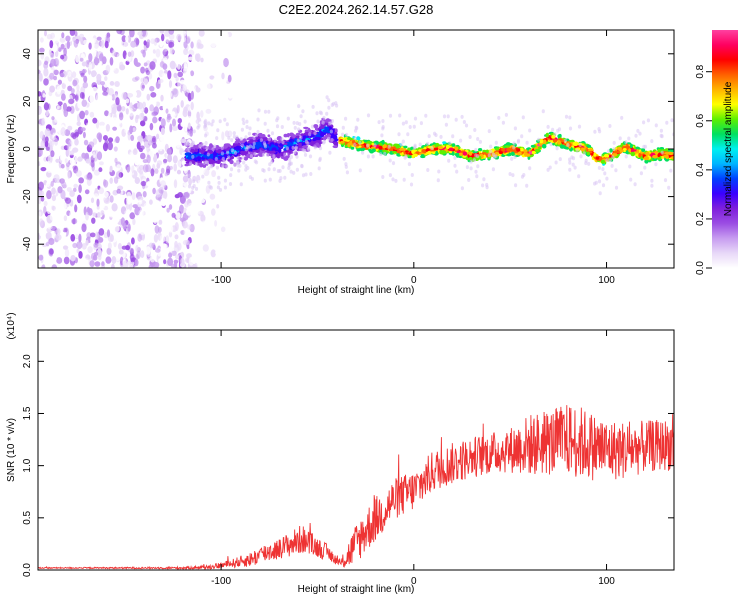 The image size is (750, 600). I want to click on spectrogram-y-label: Frequency (Hz), so click(11, 149).